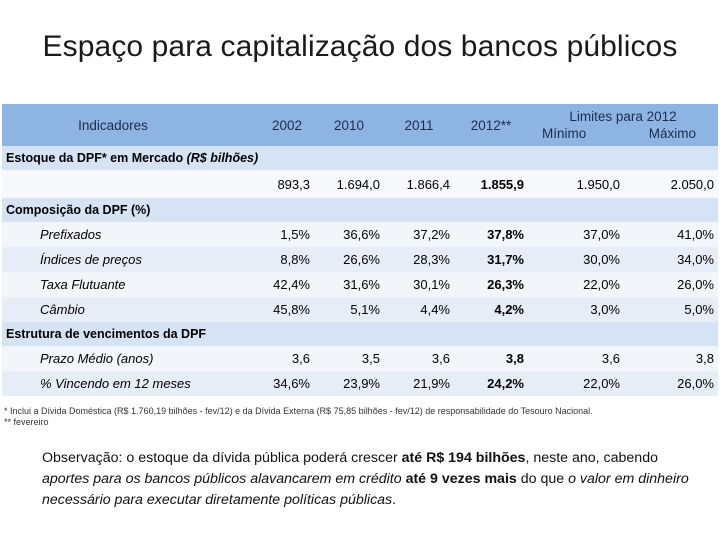 The image size is (720, 540). I want to click on header-maximo: Máximo, so click(672, 133).